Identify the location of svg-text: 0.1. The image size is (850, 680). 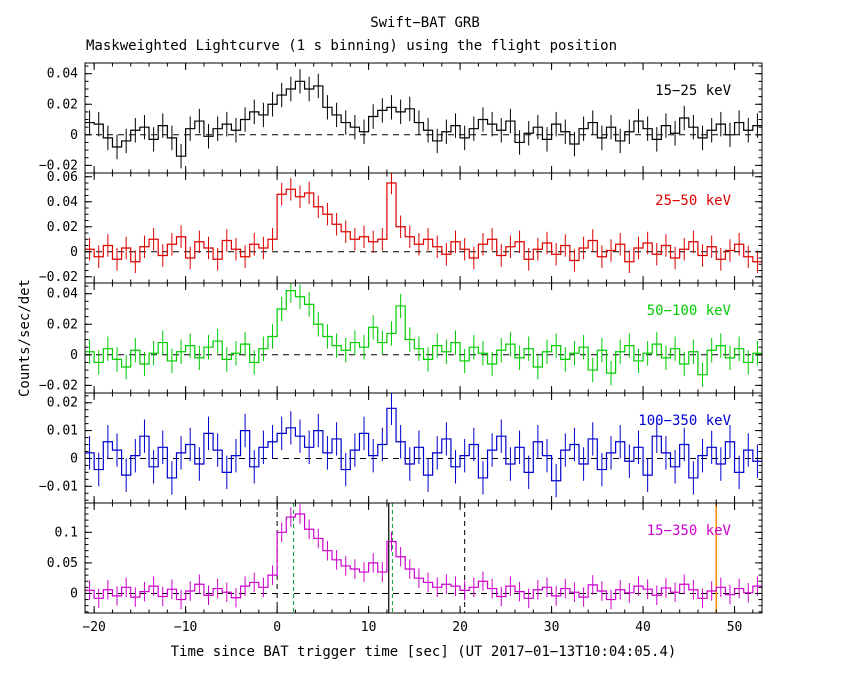
(66, 532).